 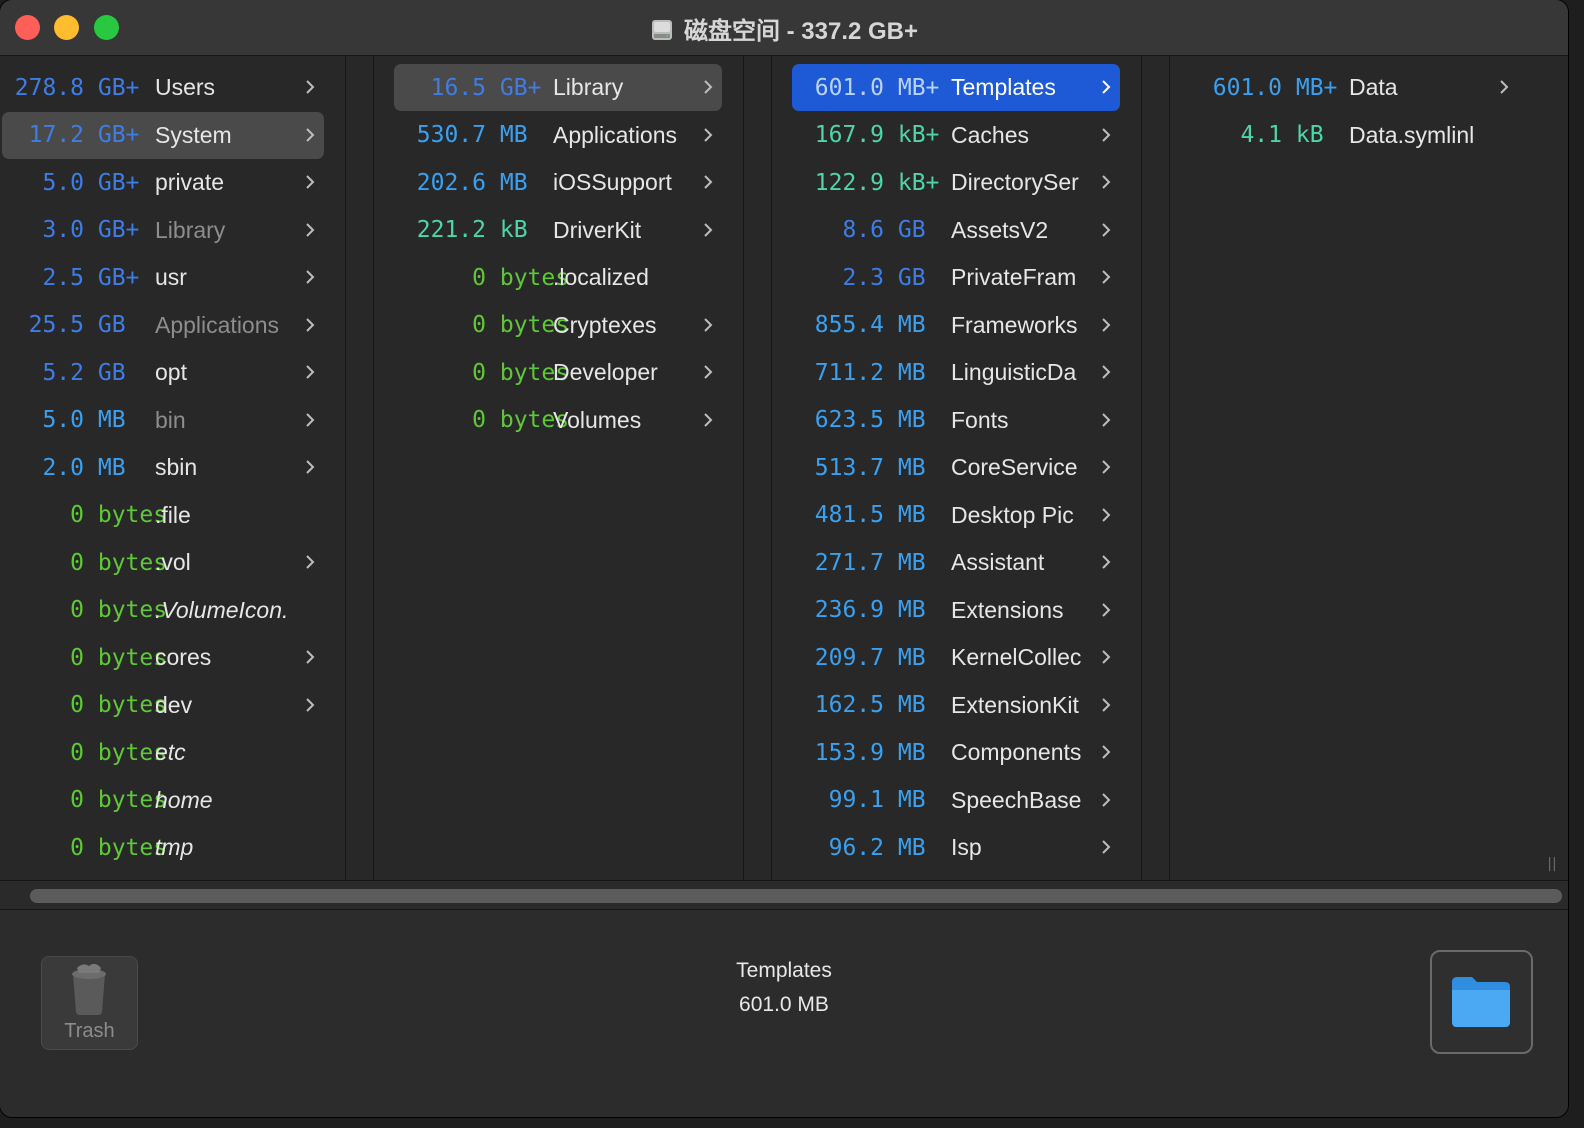 What do you see at coordinates (558, 420) in the screenshot?
I see `list-item: 0 bytes Volumes` at bounding box center [558, 420].